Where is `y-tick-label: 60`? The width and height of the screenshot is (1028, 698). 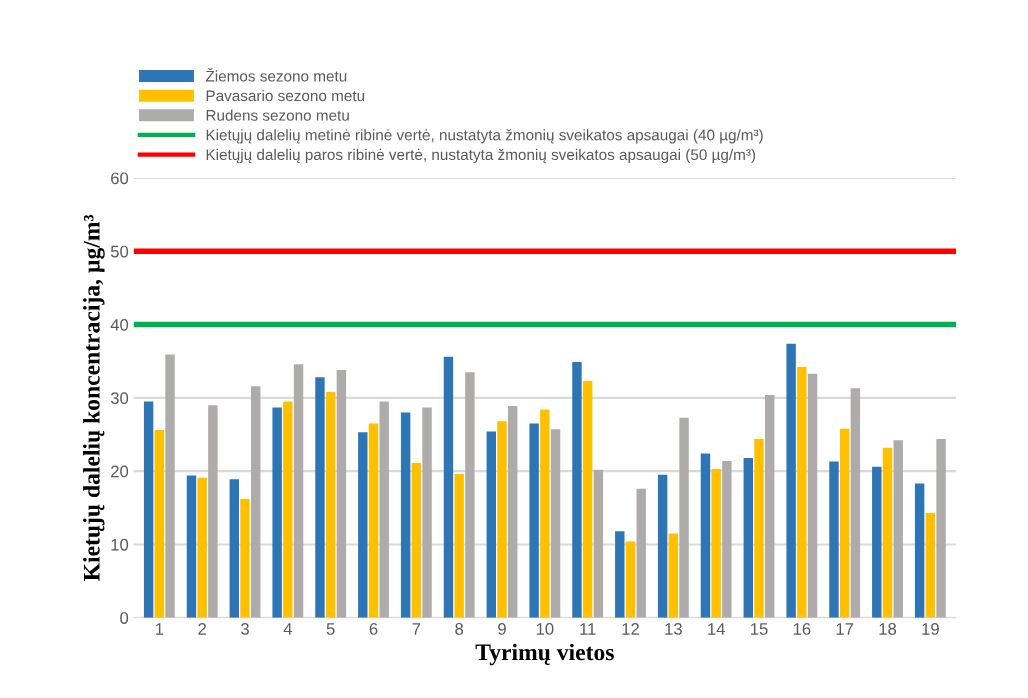
y-tick-label: 60 is located at coordinates (120, 178).